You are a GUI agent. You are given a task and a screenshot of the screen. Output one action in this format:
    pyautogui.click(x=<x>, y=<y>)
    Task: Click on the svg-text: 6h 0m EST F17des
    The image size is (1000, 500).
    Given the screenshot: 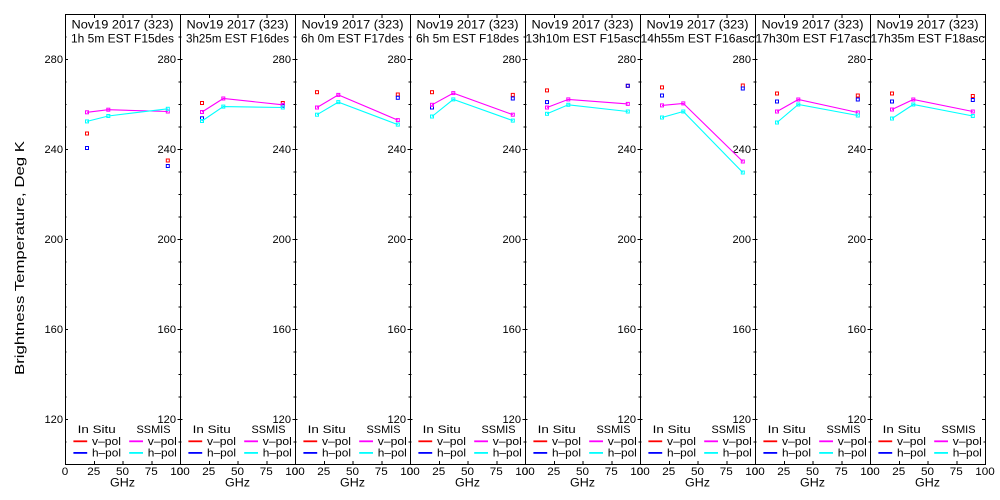 What is the action you would take?
    pyautogui.click(x=352, y=40)
    